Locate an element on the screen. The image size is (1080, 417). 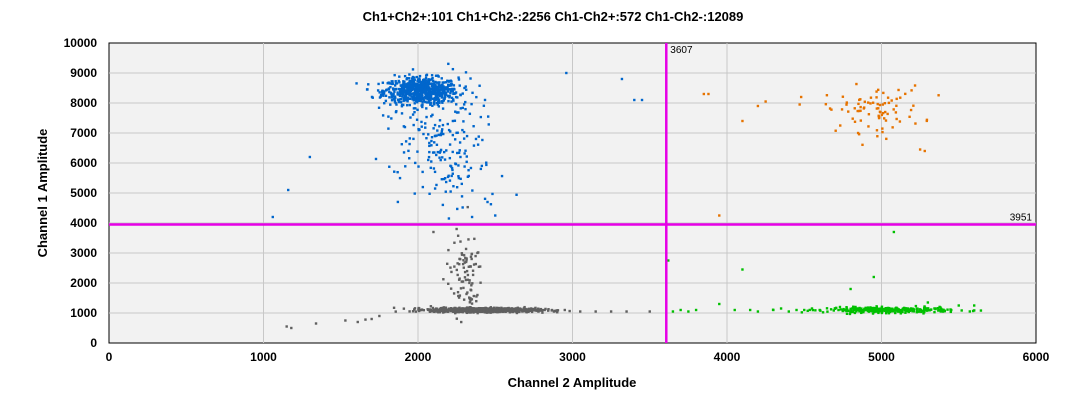
x-tick-label: 2000 is located at coordinates (418, 357).